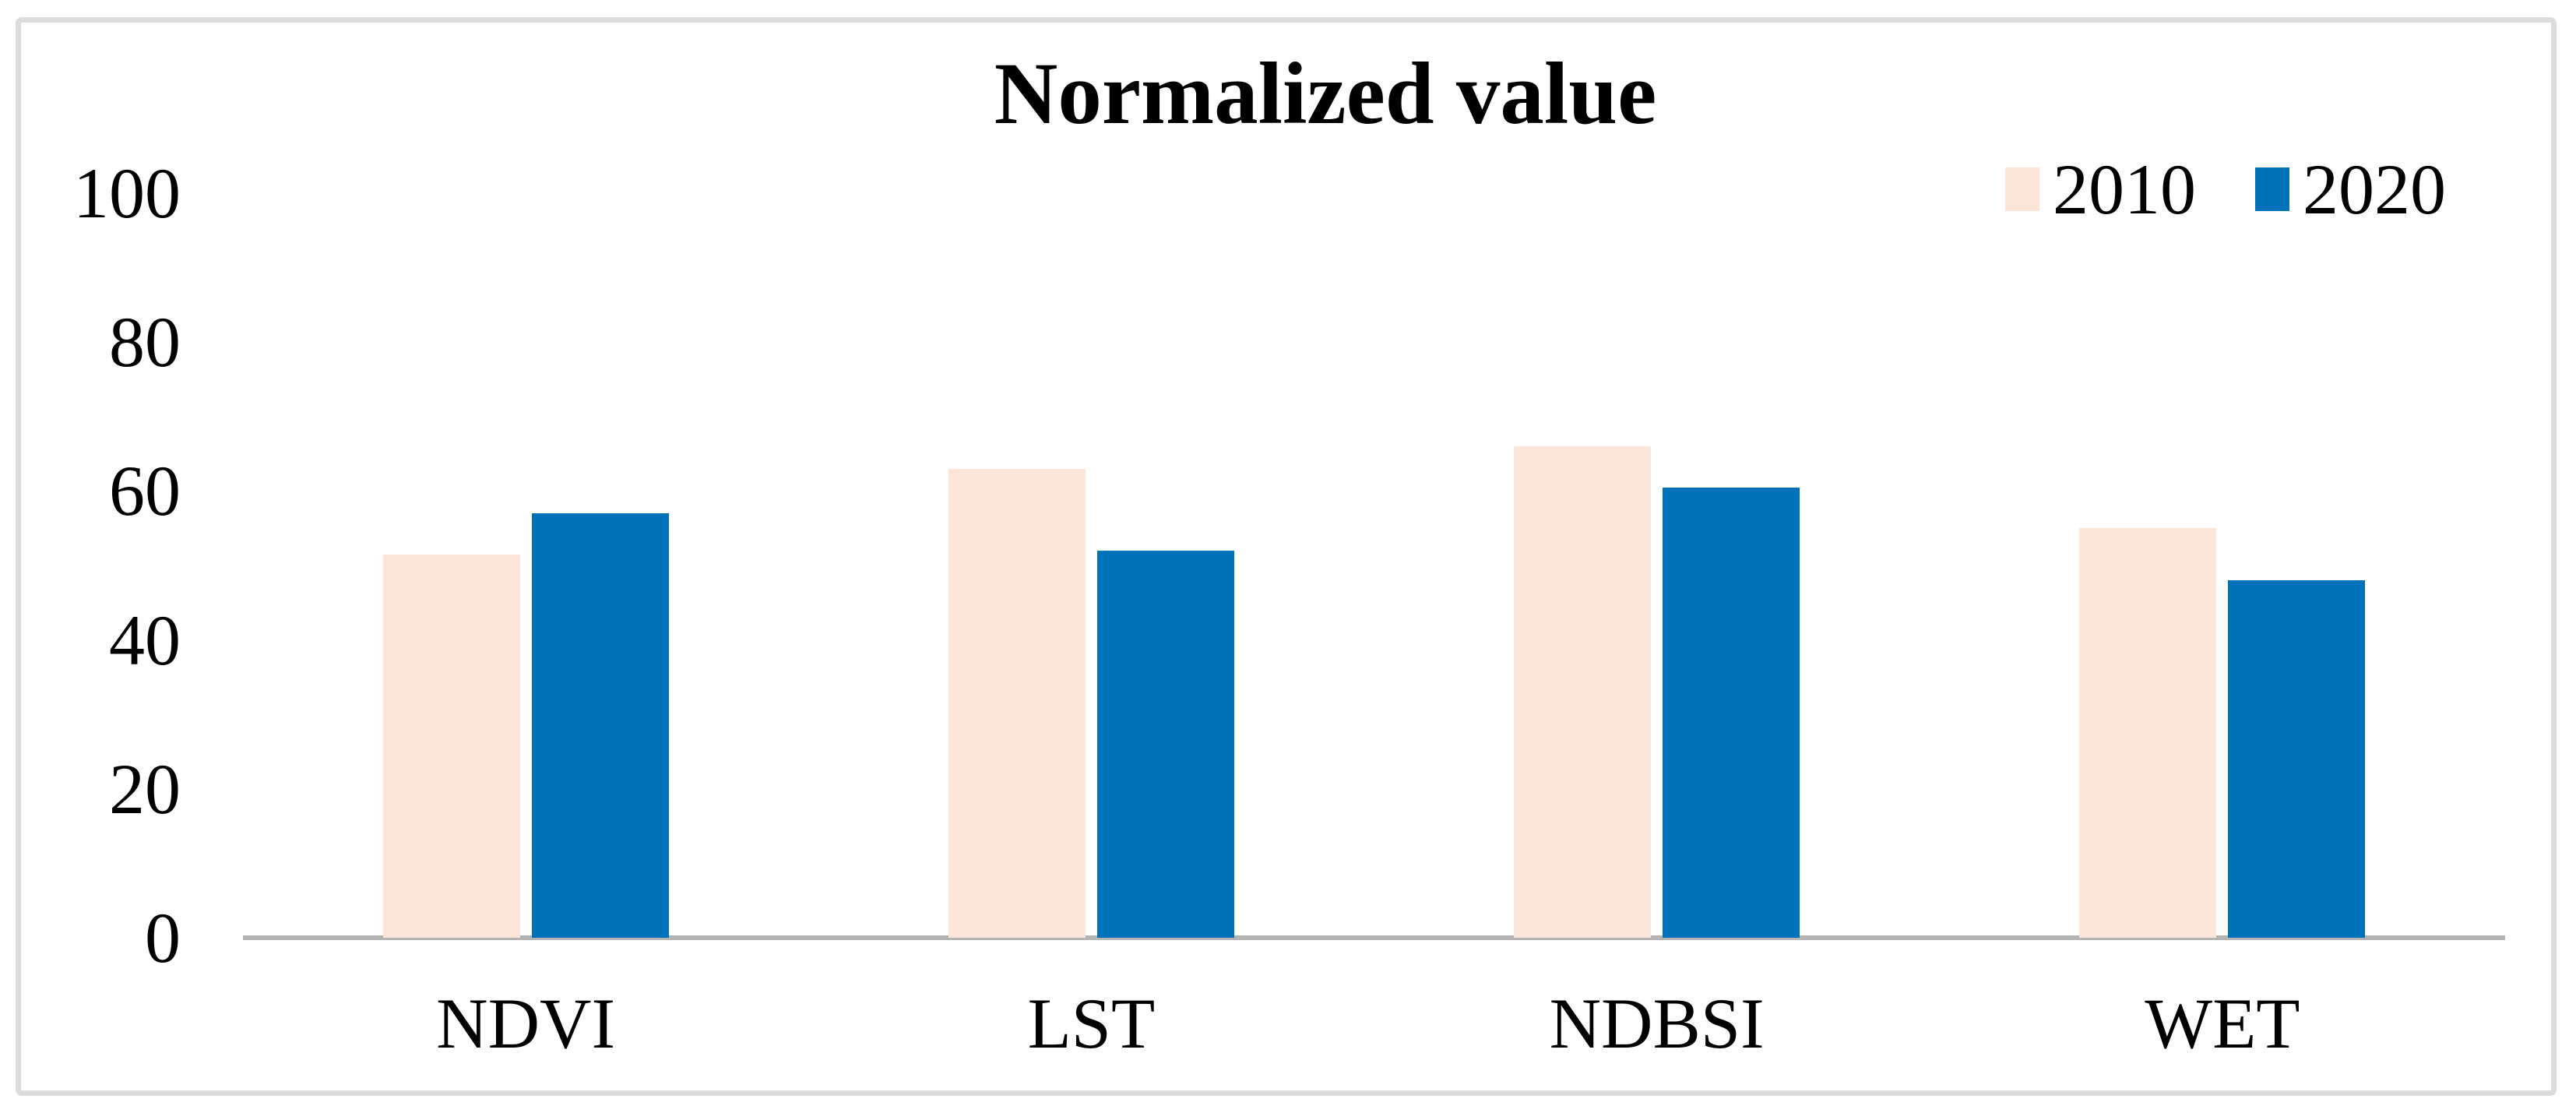 The image size is (2576, 1113). I want to click on x-axis-category-label: NDVI, so click(526, 1024).